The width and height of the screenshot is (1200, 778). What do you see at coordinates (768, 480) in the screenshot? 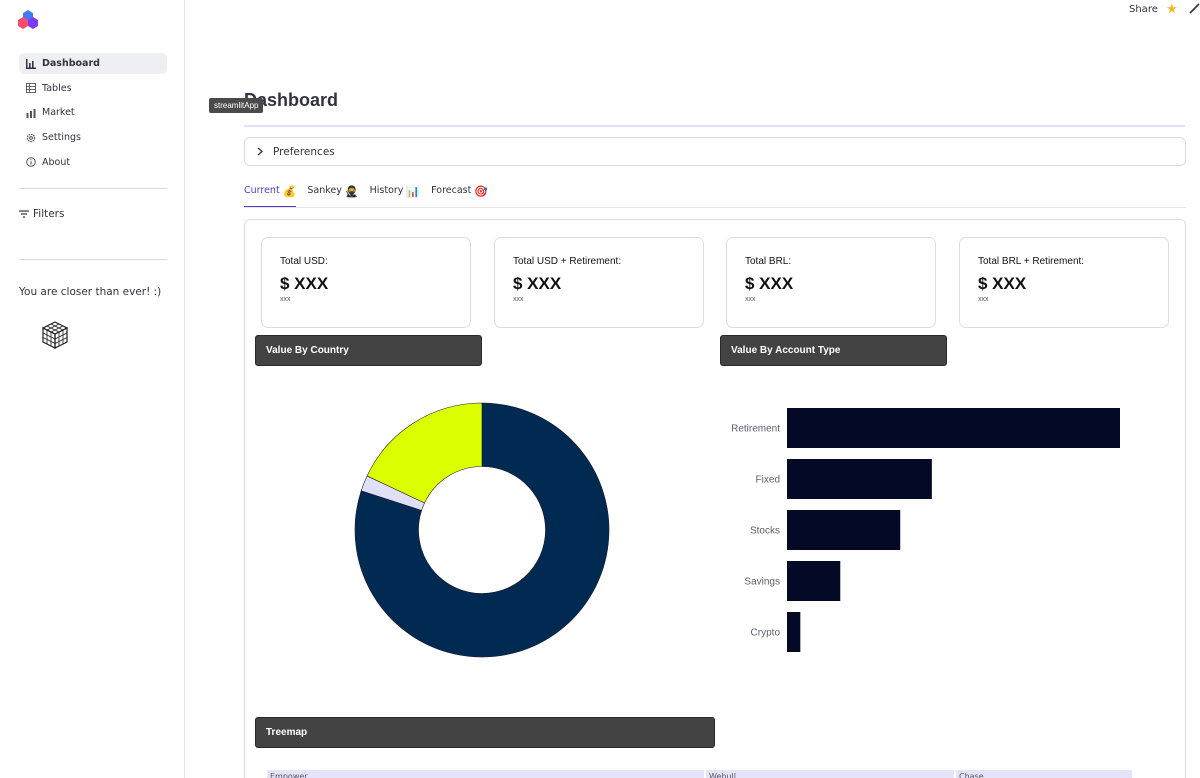
I see `bar-category-label: Fixed` at bounding box center [768, 480].